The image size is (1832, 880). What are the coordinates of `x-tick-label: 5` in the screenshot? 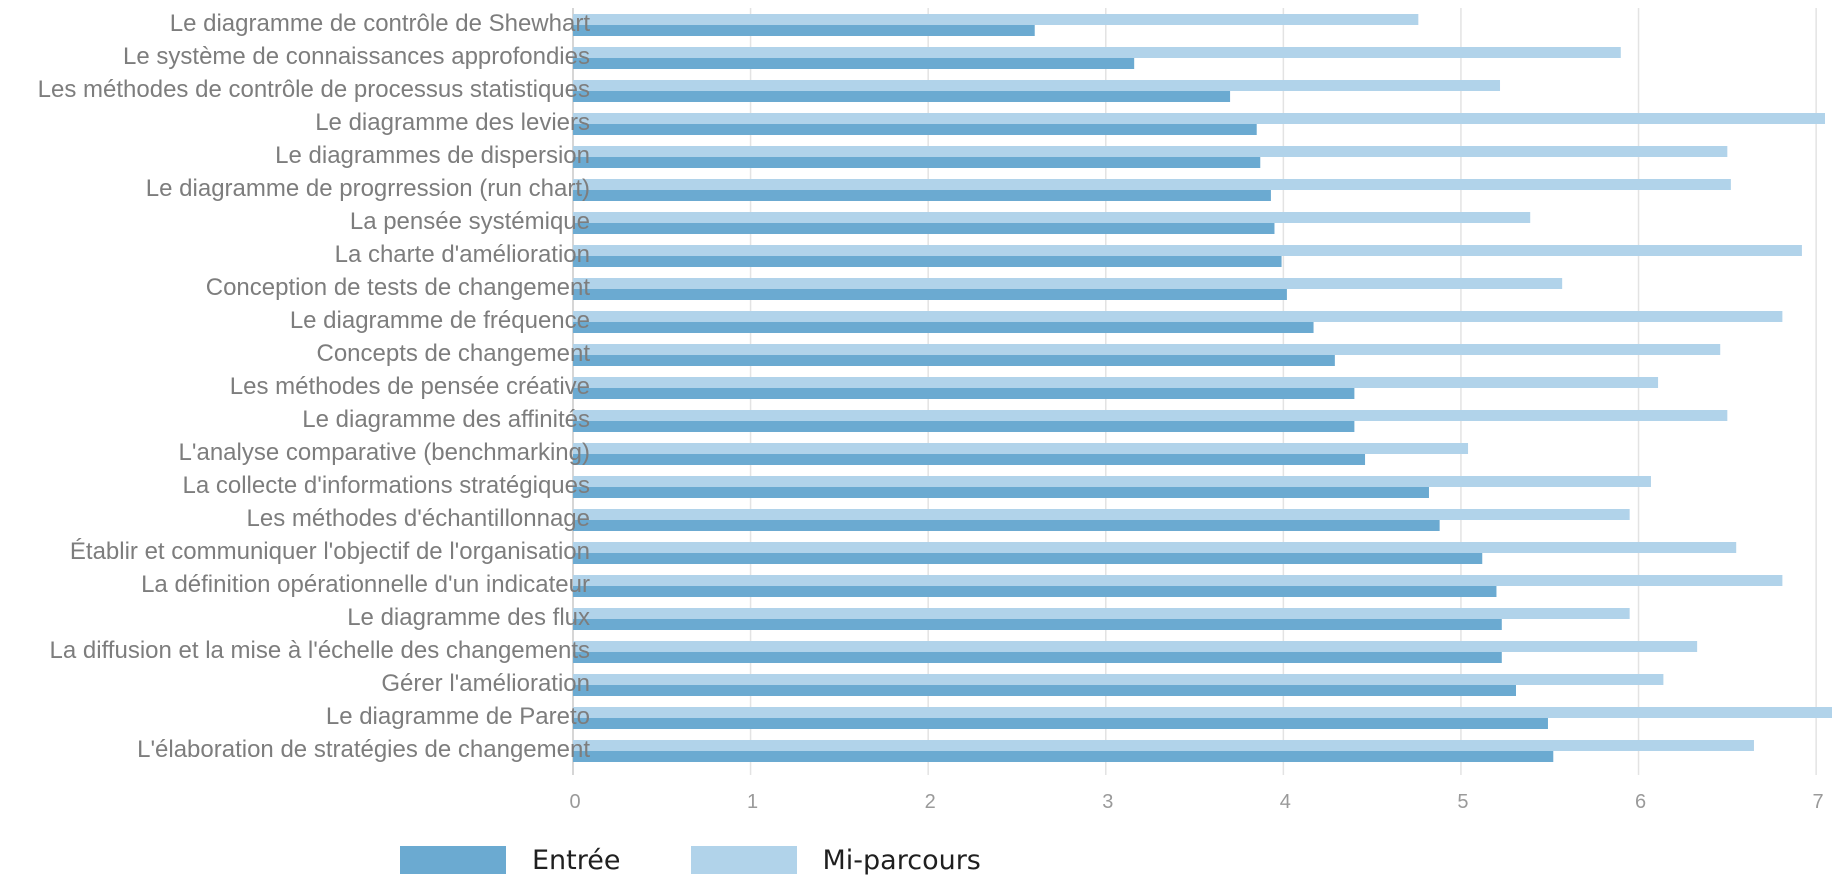 It's located at (1462, 802).